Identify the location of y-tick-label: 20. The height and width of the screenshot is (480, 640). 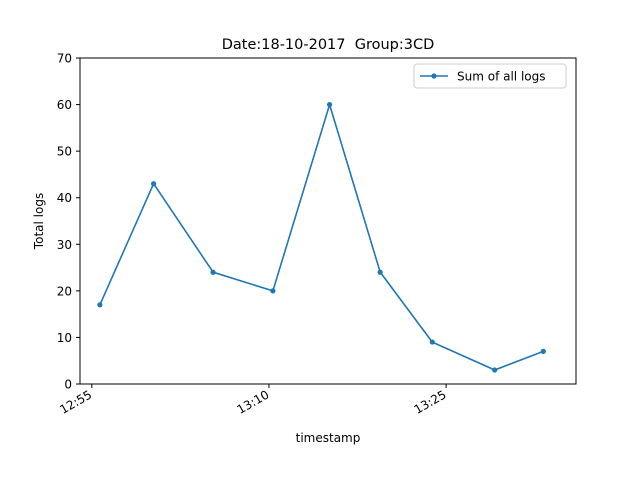
(64, 291).